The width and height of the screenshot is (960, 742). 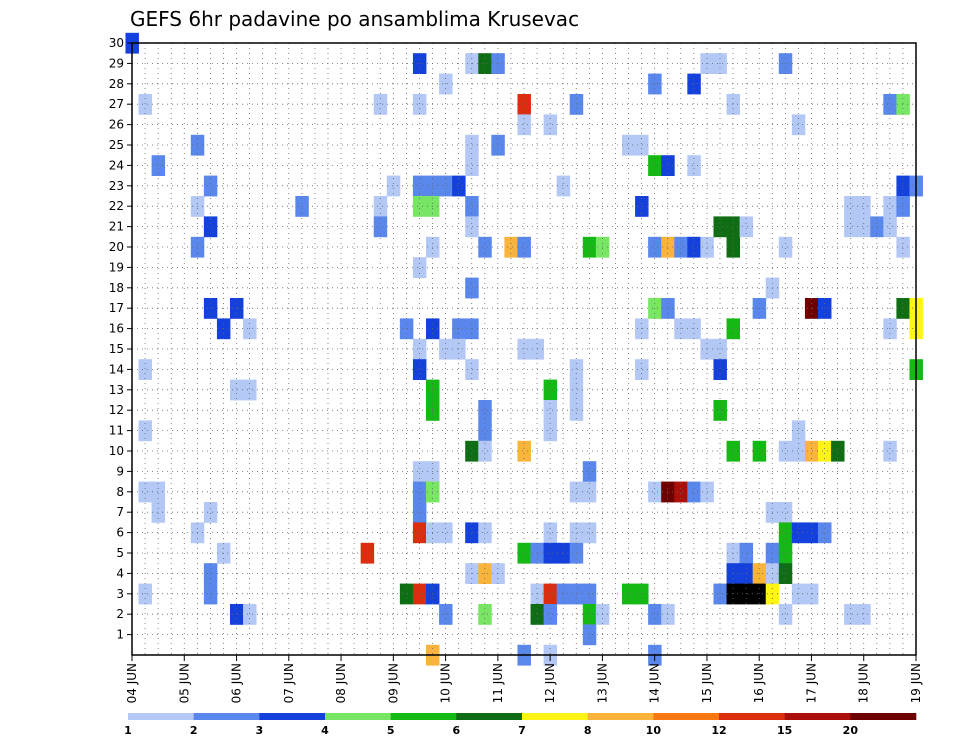 What do you see at coordinates (116, 329) in the screenshot?
I see `y-tick-label: 16` at bounding box center [116, 329].